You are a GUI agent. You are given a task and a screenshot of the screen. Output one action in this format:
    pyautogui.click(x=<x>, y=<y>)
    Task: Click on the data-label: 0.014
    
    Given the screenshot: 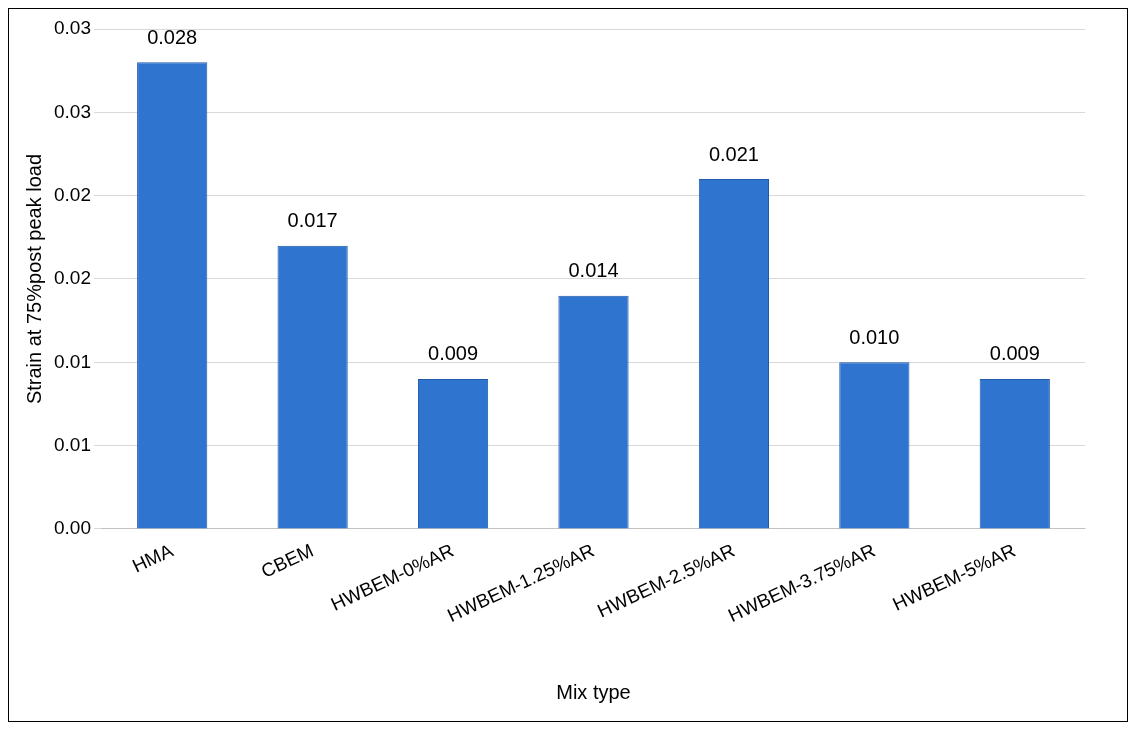 What is the action you would take?
    pyautogui.click(x=593, y=270)
    